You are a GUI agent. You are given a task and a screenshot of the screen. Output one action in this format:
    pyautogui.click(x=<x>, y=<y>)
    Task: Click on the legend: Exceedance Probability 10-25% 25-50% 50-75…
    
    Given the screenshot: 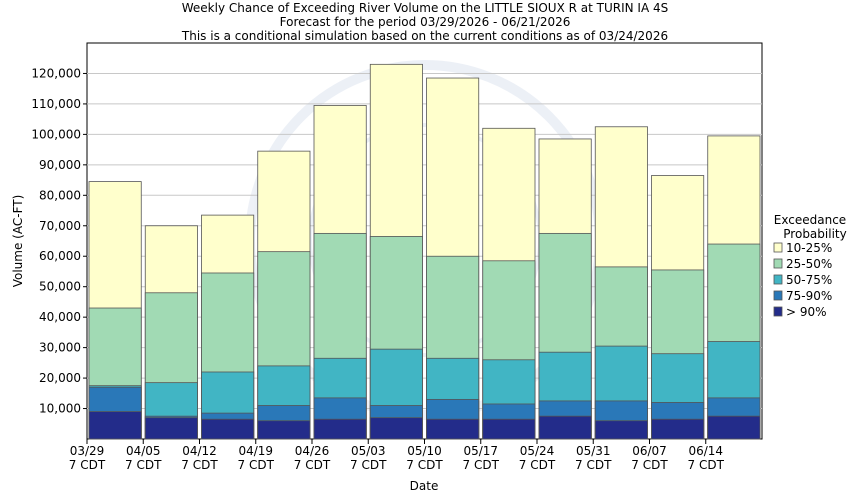 What is the action you would take?
    pyautogui.click(x=810, y=266)
    